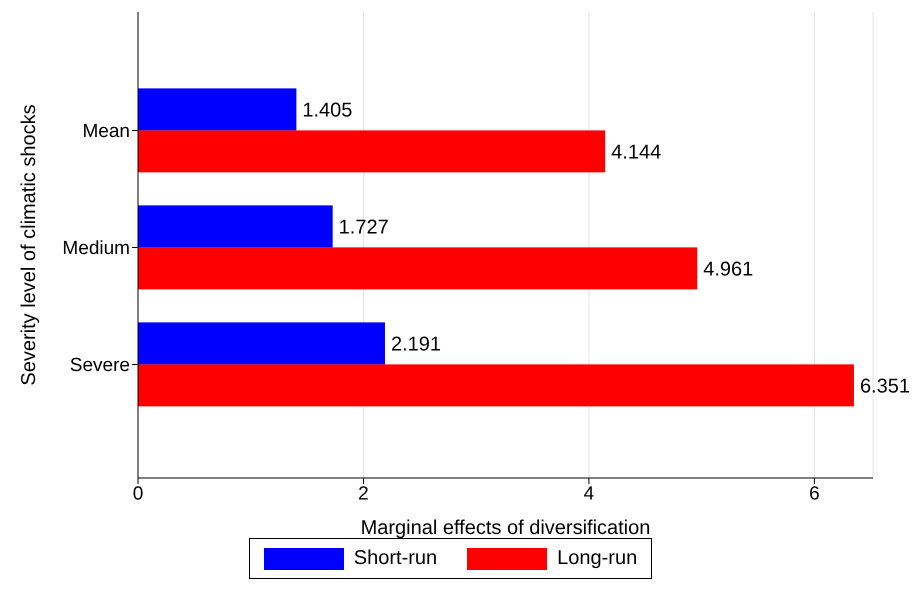  What do you see at coordinates (636, 152) in the screenshot?
I see `data-label: 4.144` at bounding box center [636, 152].